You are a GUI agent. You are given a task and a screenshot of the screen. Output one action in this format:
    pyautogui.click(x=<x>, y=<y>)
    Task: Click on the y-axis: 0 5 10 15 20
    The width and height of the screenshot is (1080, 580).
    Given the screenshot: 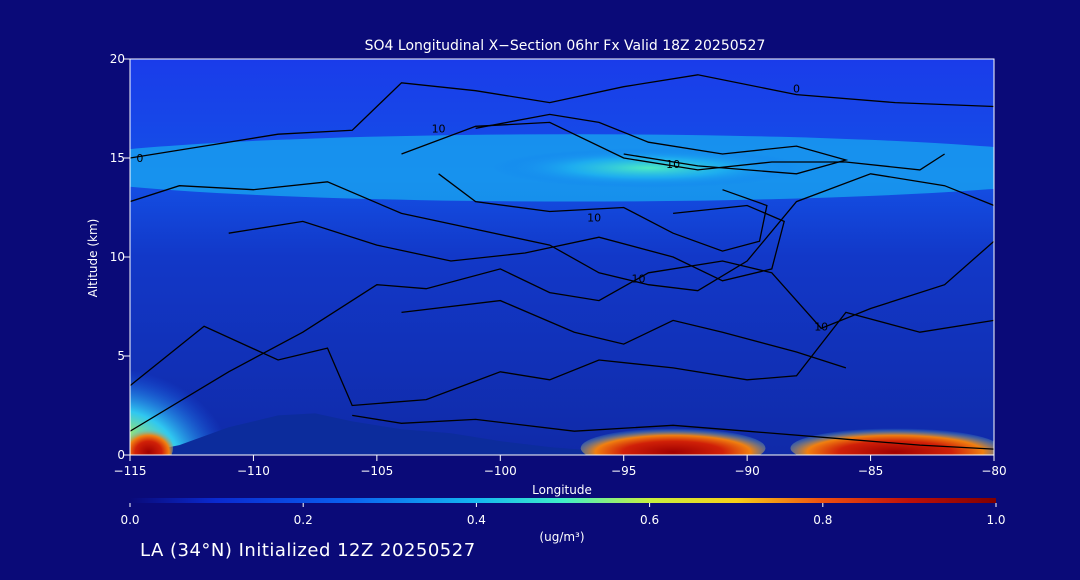 What is the action you would take?
    pyautogui.click(x=120, y=257)
    